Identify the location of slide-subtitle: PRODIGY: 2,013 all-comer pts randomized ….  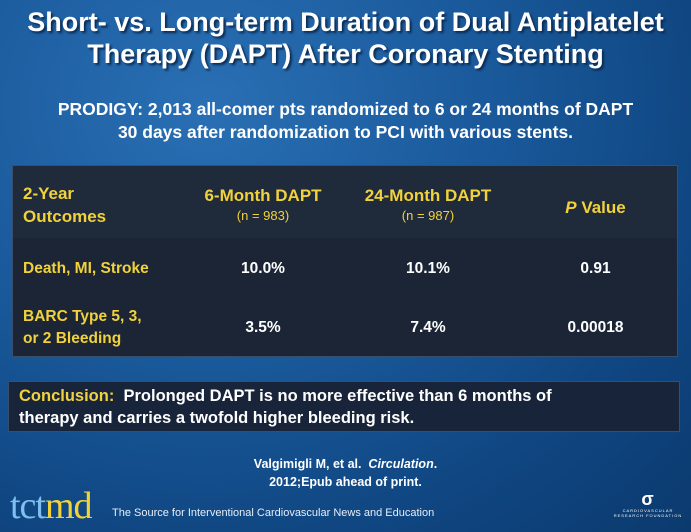
(345, 121).